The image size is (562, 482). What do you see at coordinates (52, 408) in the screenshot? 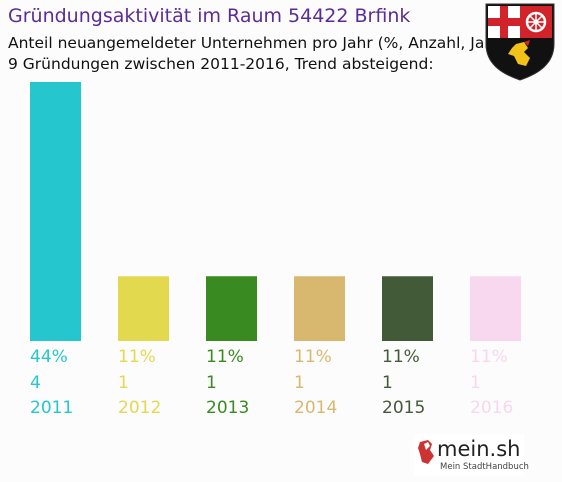
I see `year-label-2011: 2011` at bounding box center [52, 408].